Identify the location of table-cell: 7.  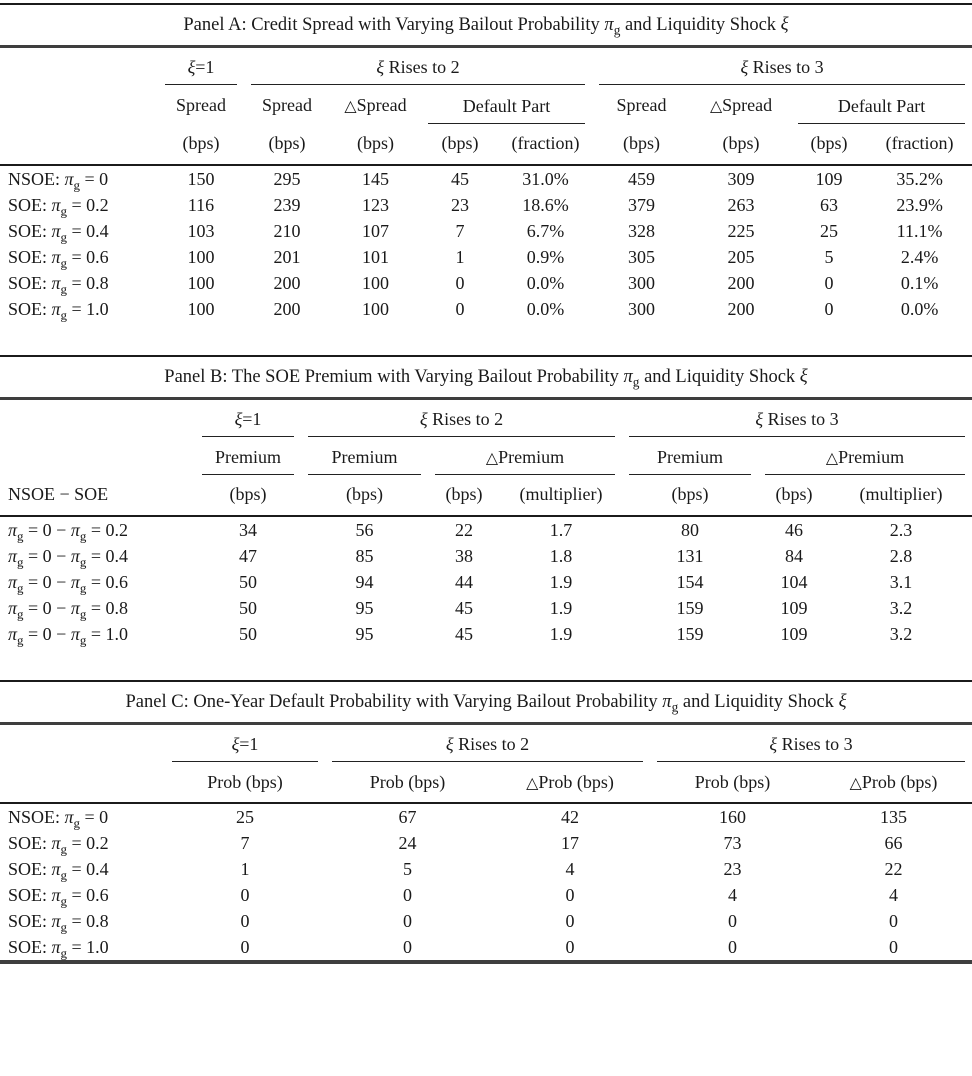
(460, 230).